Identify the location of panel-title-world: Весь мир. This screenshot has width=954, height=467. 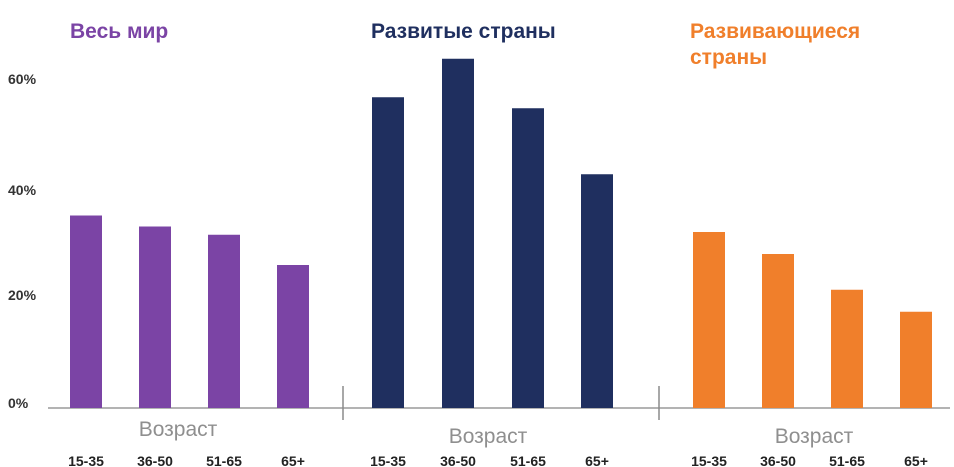
(119, 31).